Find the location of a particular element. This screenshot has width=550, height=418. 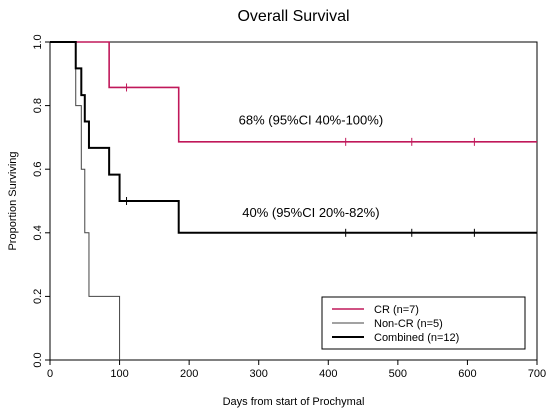

legend-label: Non-CR (n=5) is located at coordinates (408, 324).